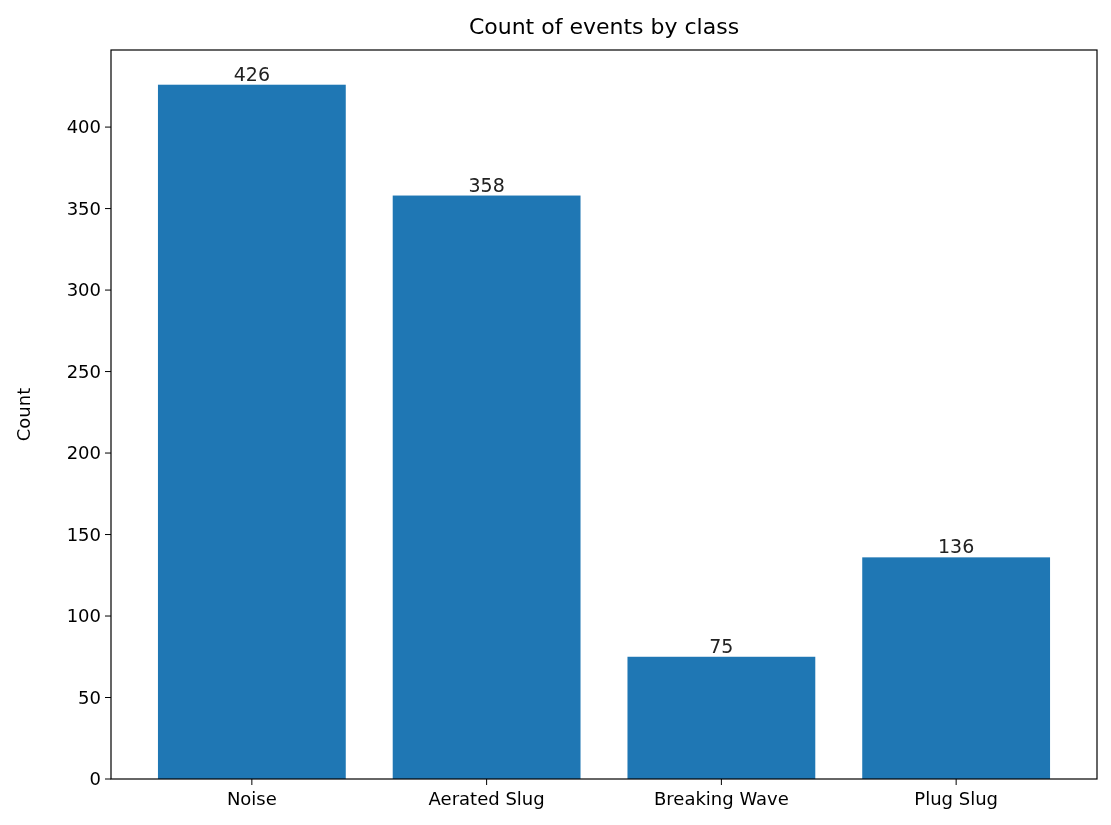  What do you see at coordinates (251, 798) in the screenshot?
I see `x-tick-label: Noise` at bounding box center [251, 798].